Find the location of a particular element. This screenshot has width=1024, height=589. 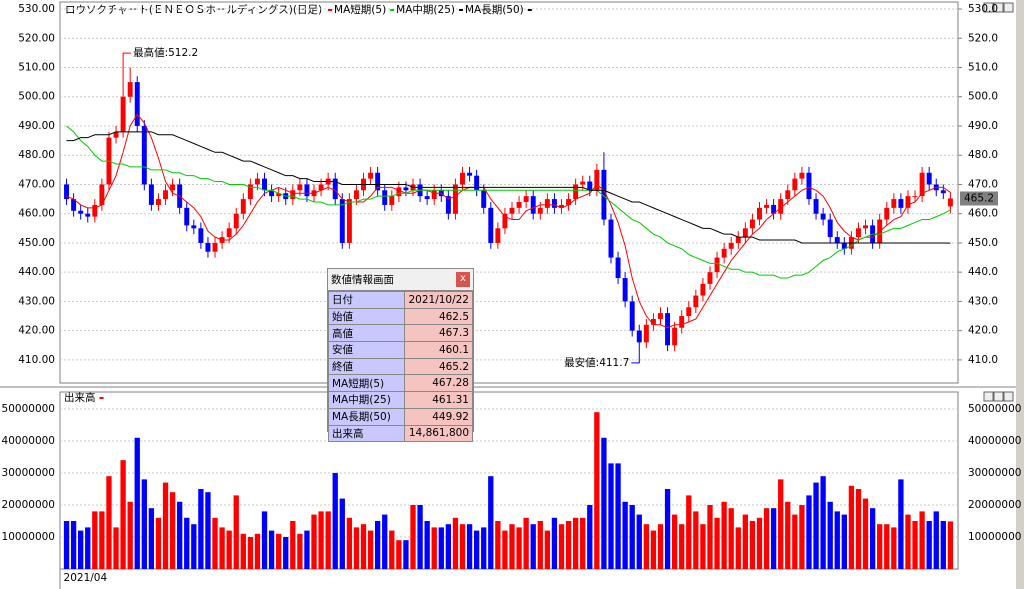

last-price-label: 465.2 is located at coordinates (979, 198).